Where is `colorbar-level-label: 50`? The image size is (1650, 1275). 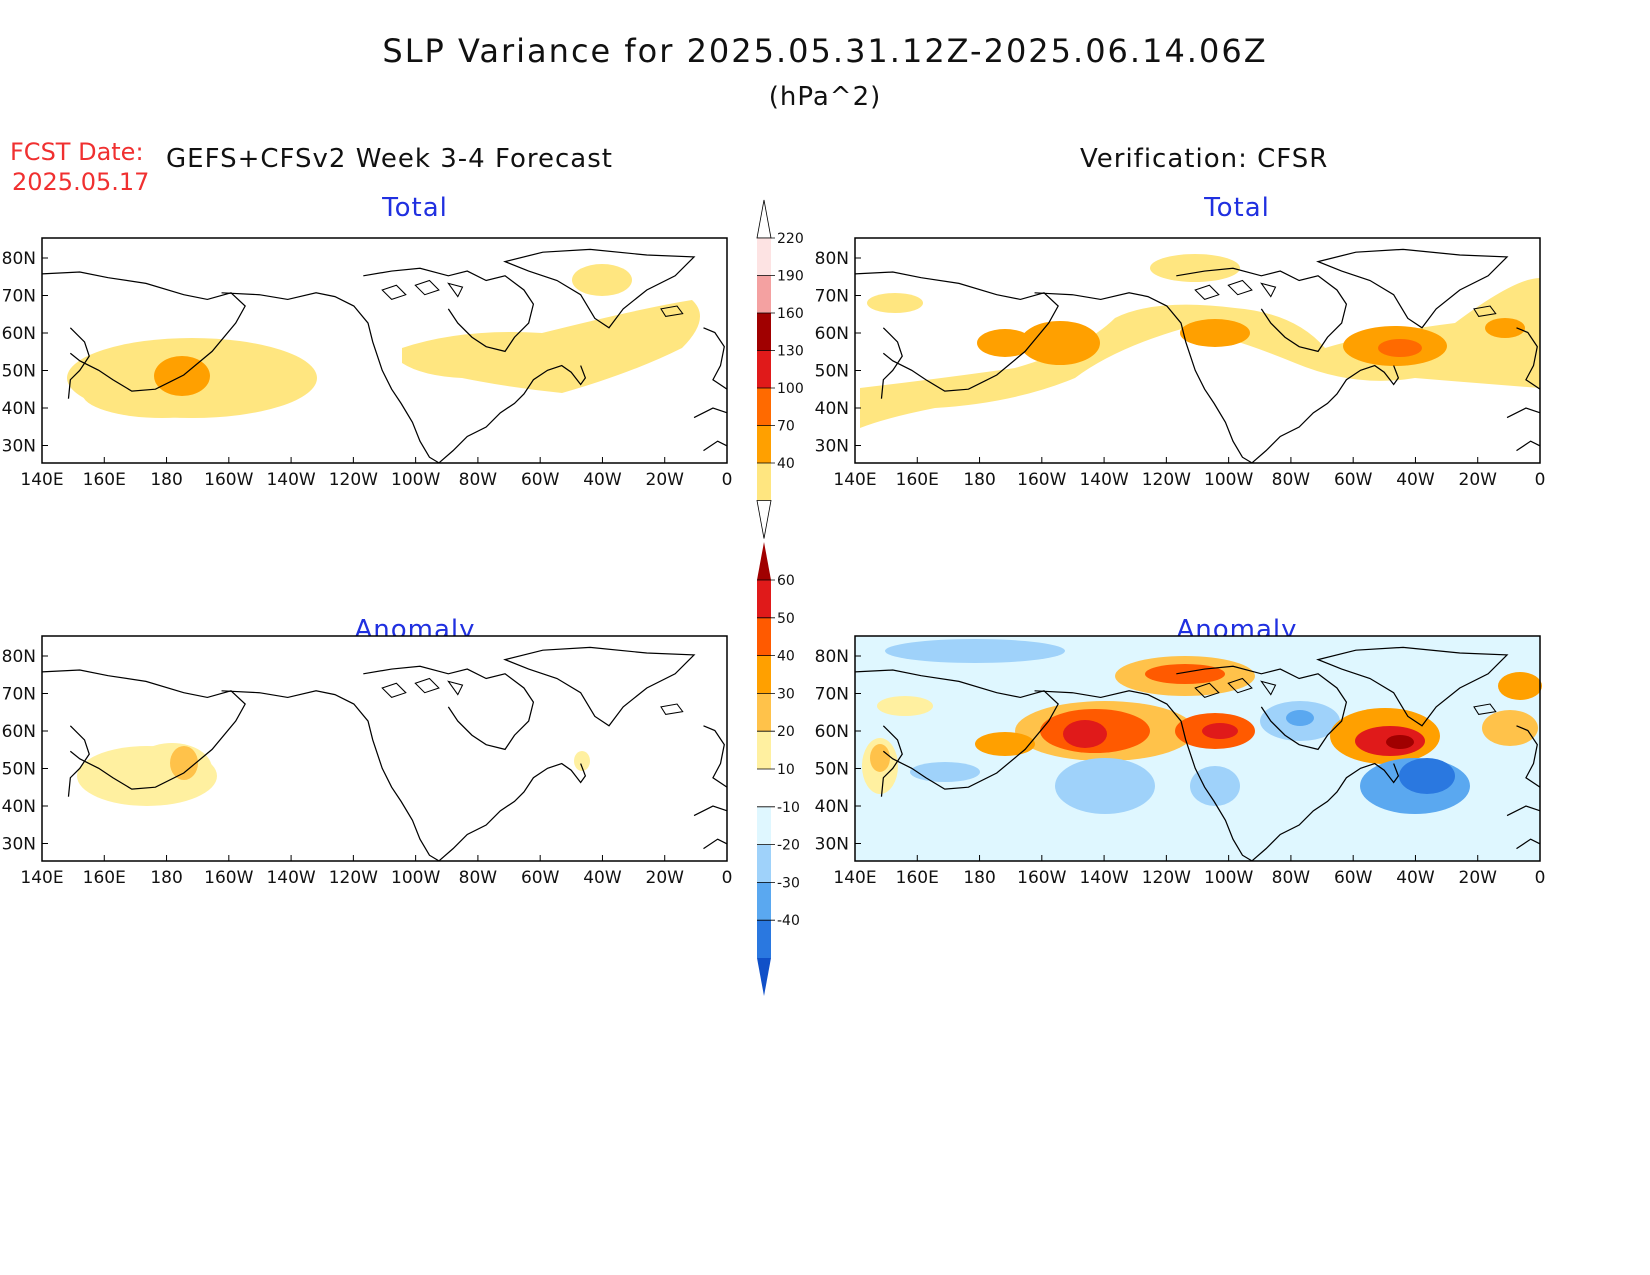 colorbar-level-label: 50 is located at coordinates (786, 619).